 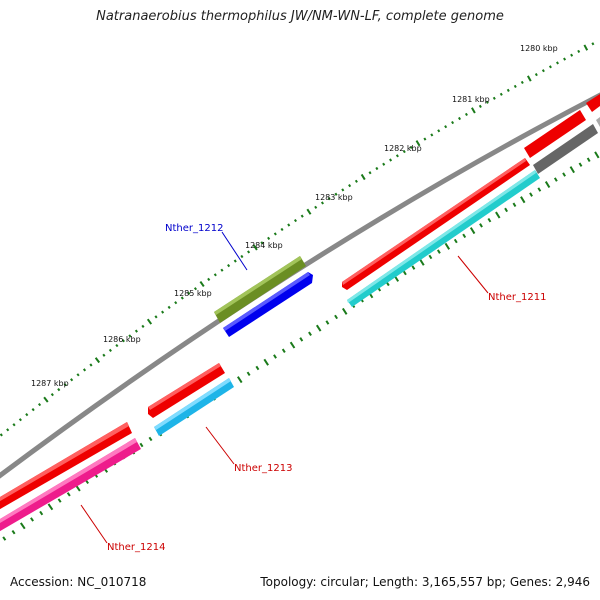 What do you see at coordinates (136, 547) in the screenshot?
I see `gene-label-nther-1214: Nther_1214` at bounding box center [136, 547].